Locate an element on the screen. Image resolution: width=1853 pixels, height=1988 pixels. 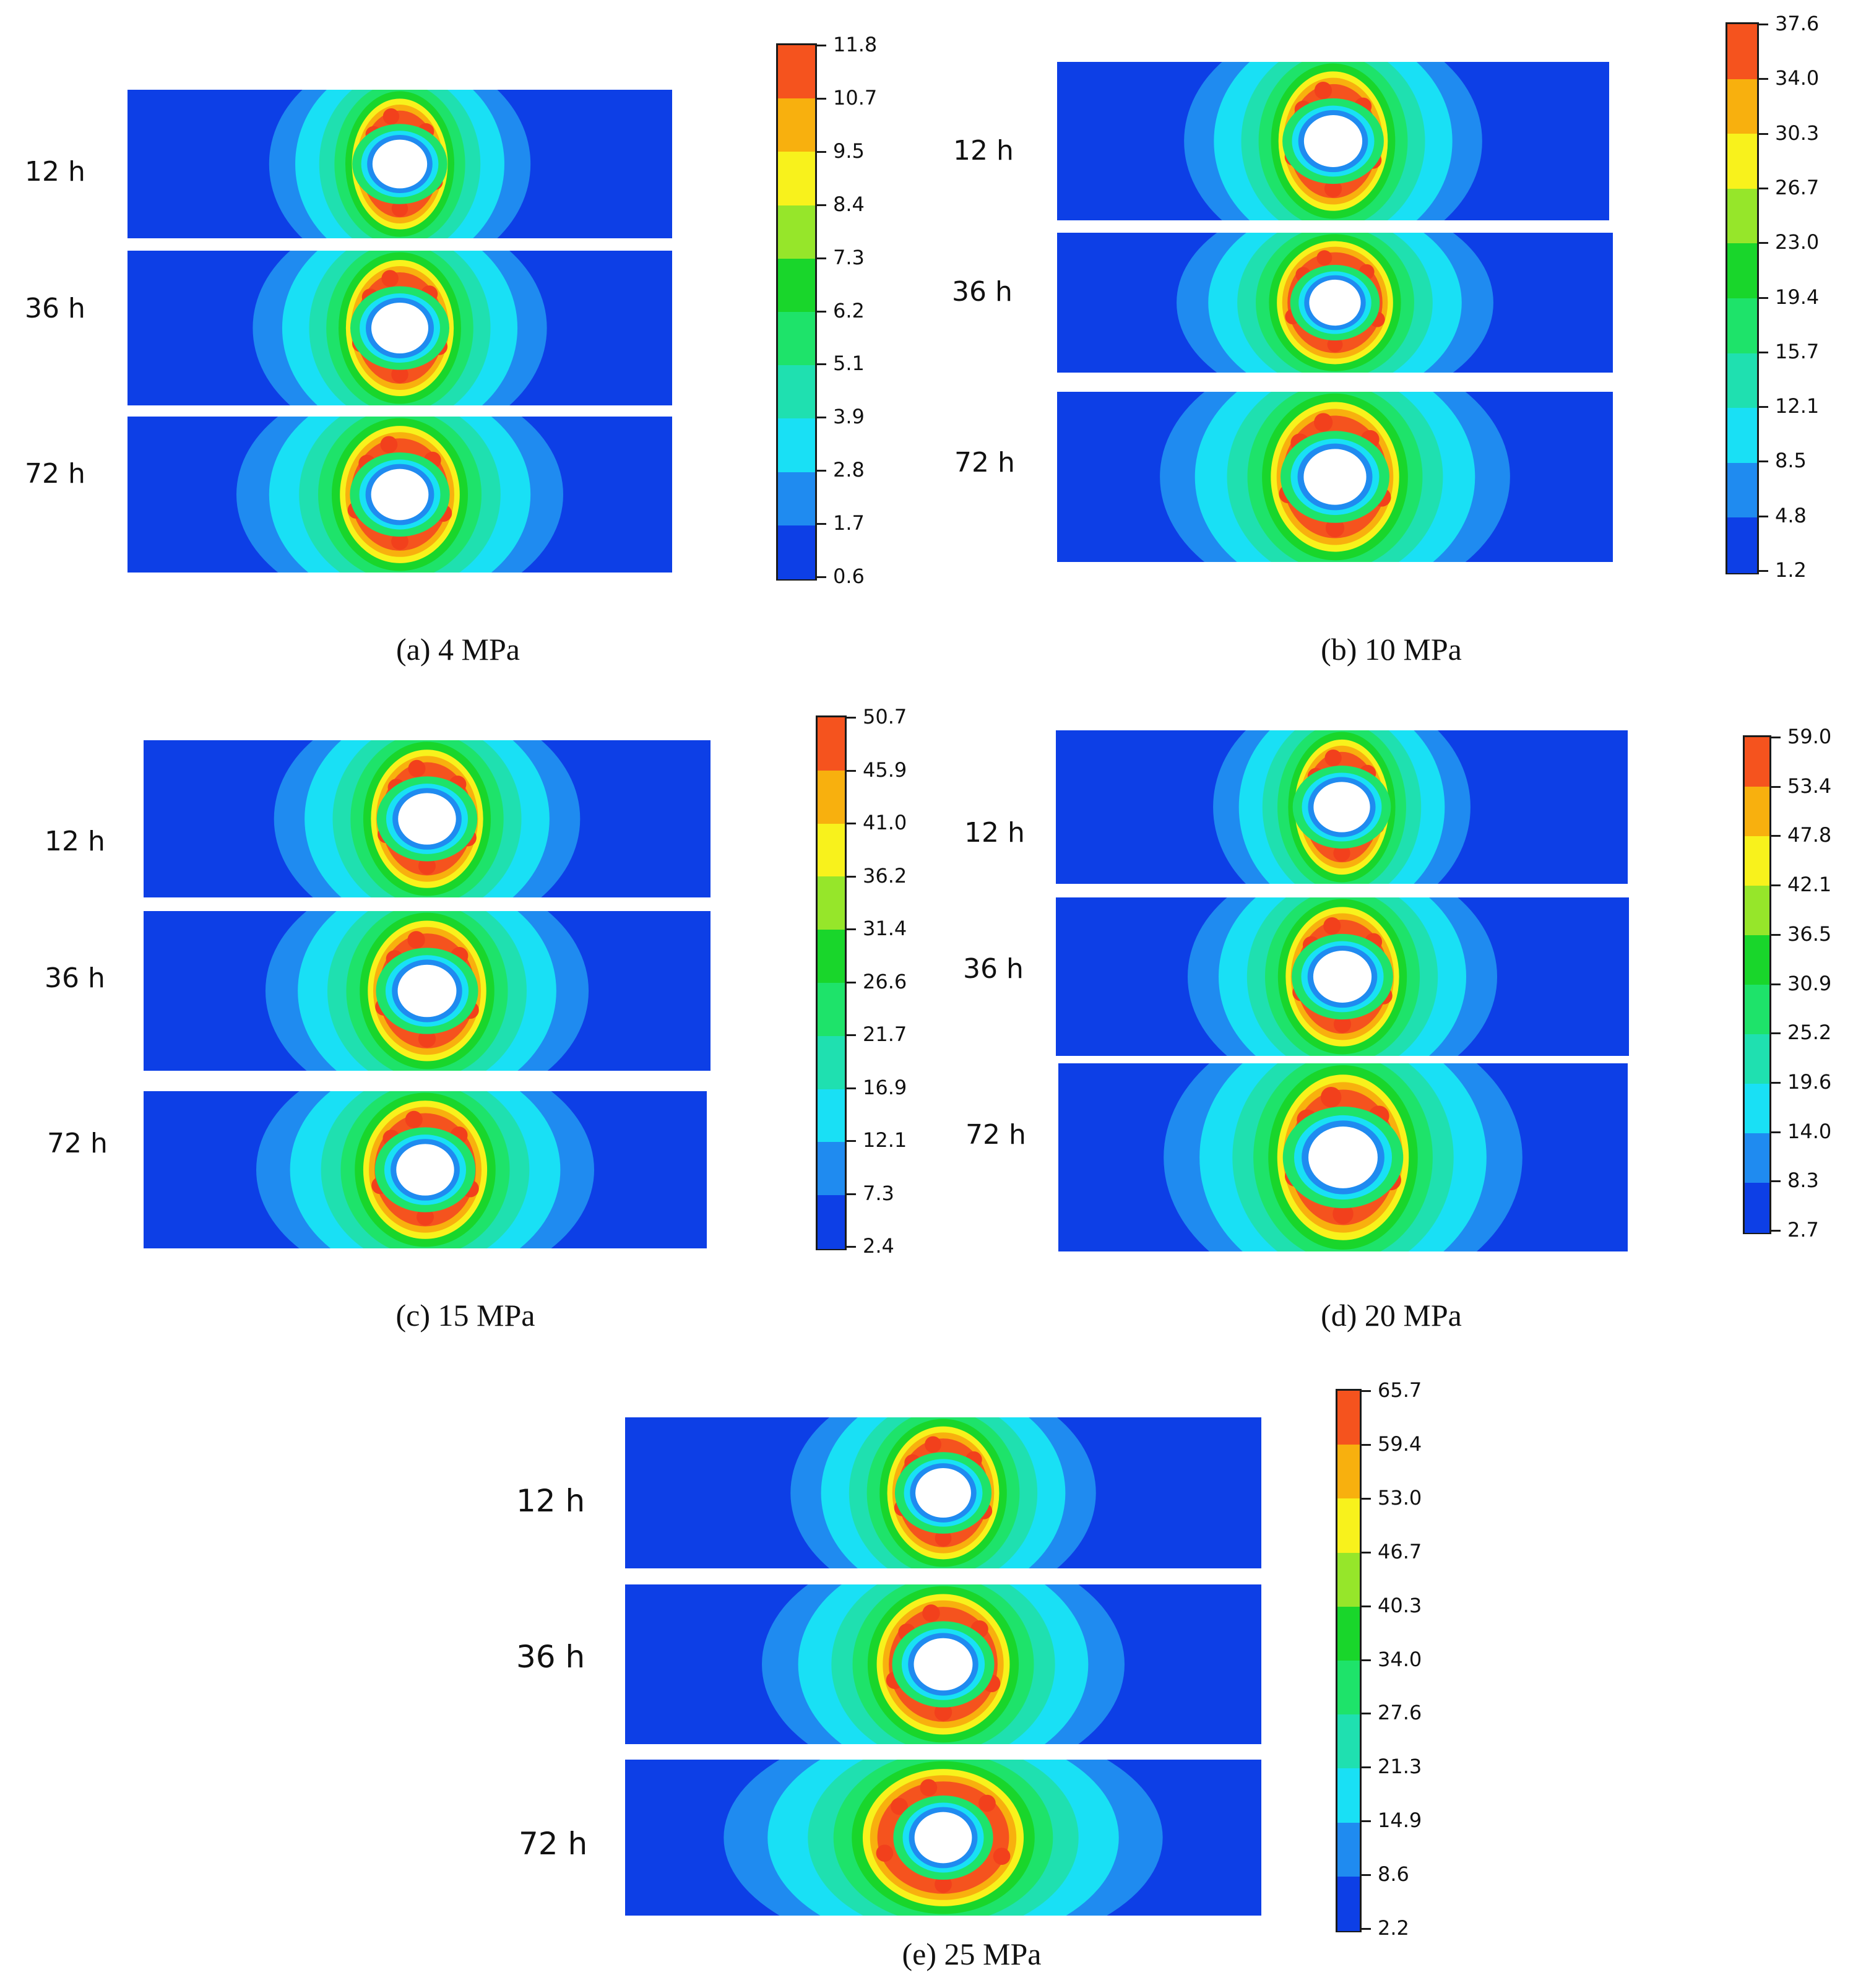
colorbar-tick-label: 2.8 is located at coordinates (849, 470).